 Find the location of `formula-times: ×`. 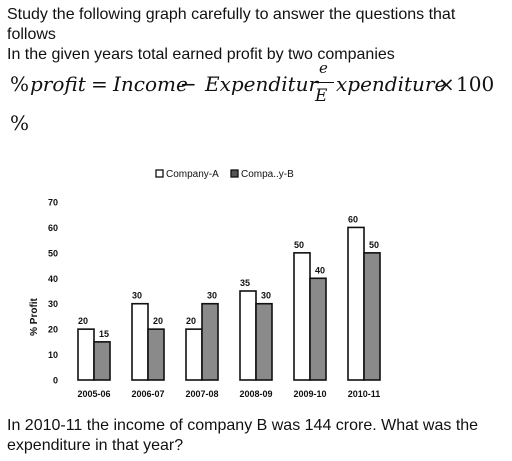

formula-times: × is located at coordinates (446, 84).